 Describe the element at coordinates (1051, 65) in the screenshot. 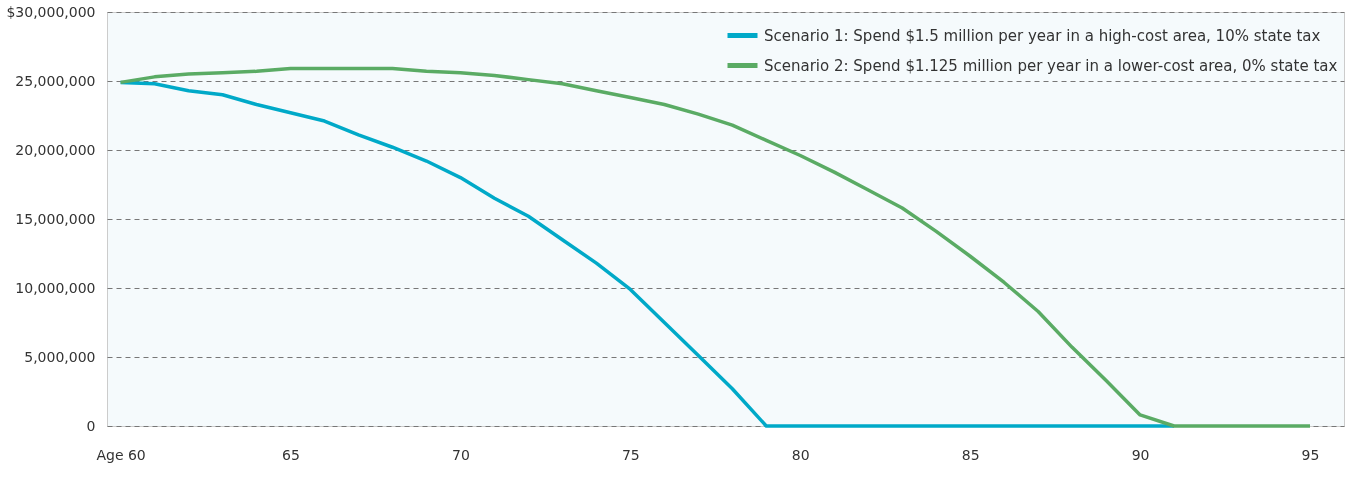

I see `legend-label: Scenario 2: Spend $1.125 million per year in a lower-cost area, 0% state tax` at that location.